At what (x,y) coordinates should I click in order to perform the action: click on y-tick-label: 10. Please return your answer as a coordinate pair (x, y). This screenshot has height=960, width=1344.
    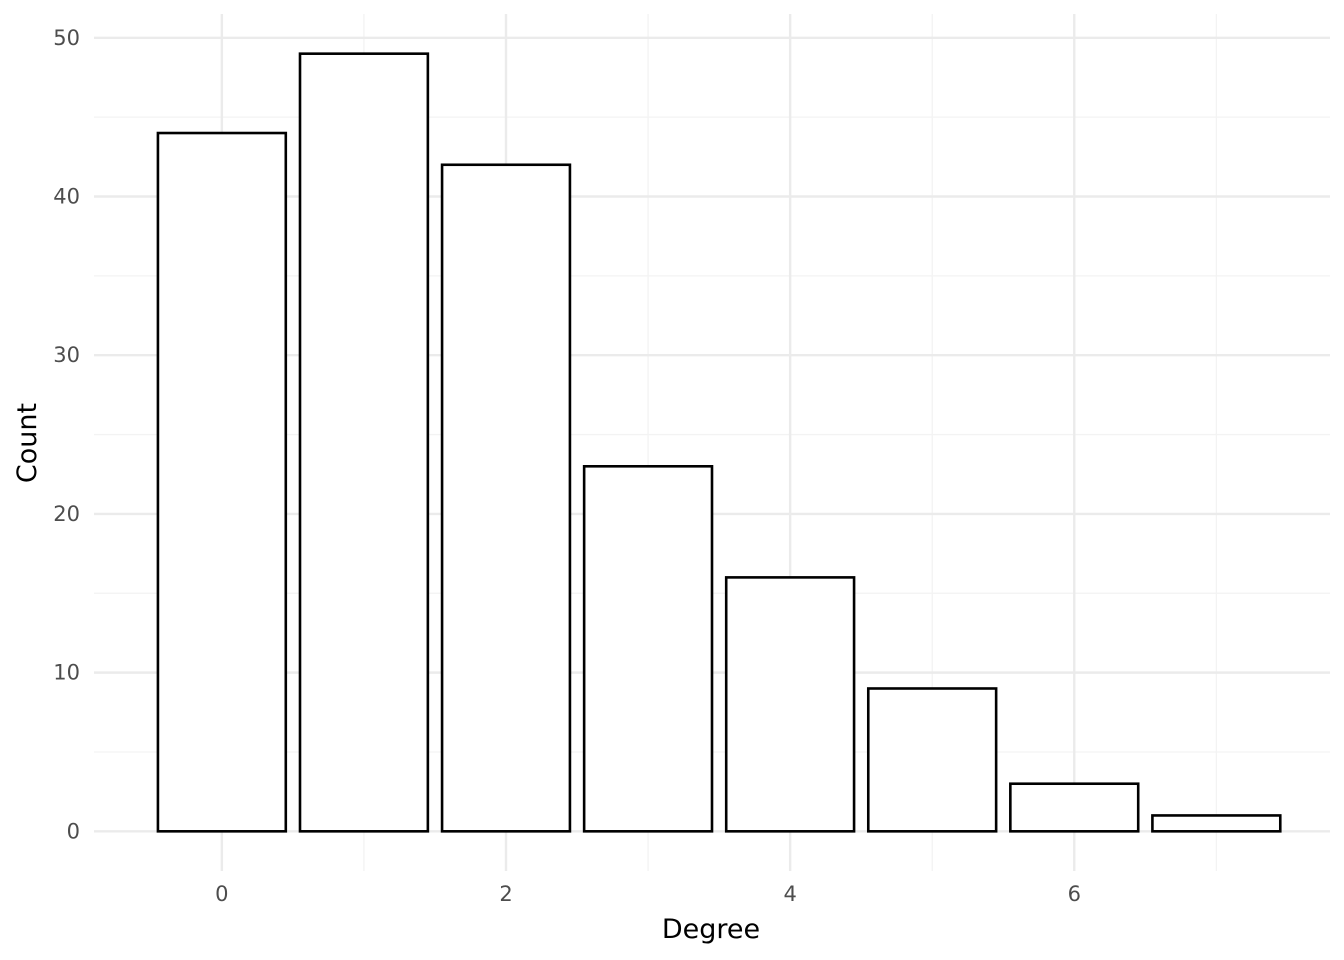
    Looking at the image, I should click on (66, 673).